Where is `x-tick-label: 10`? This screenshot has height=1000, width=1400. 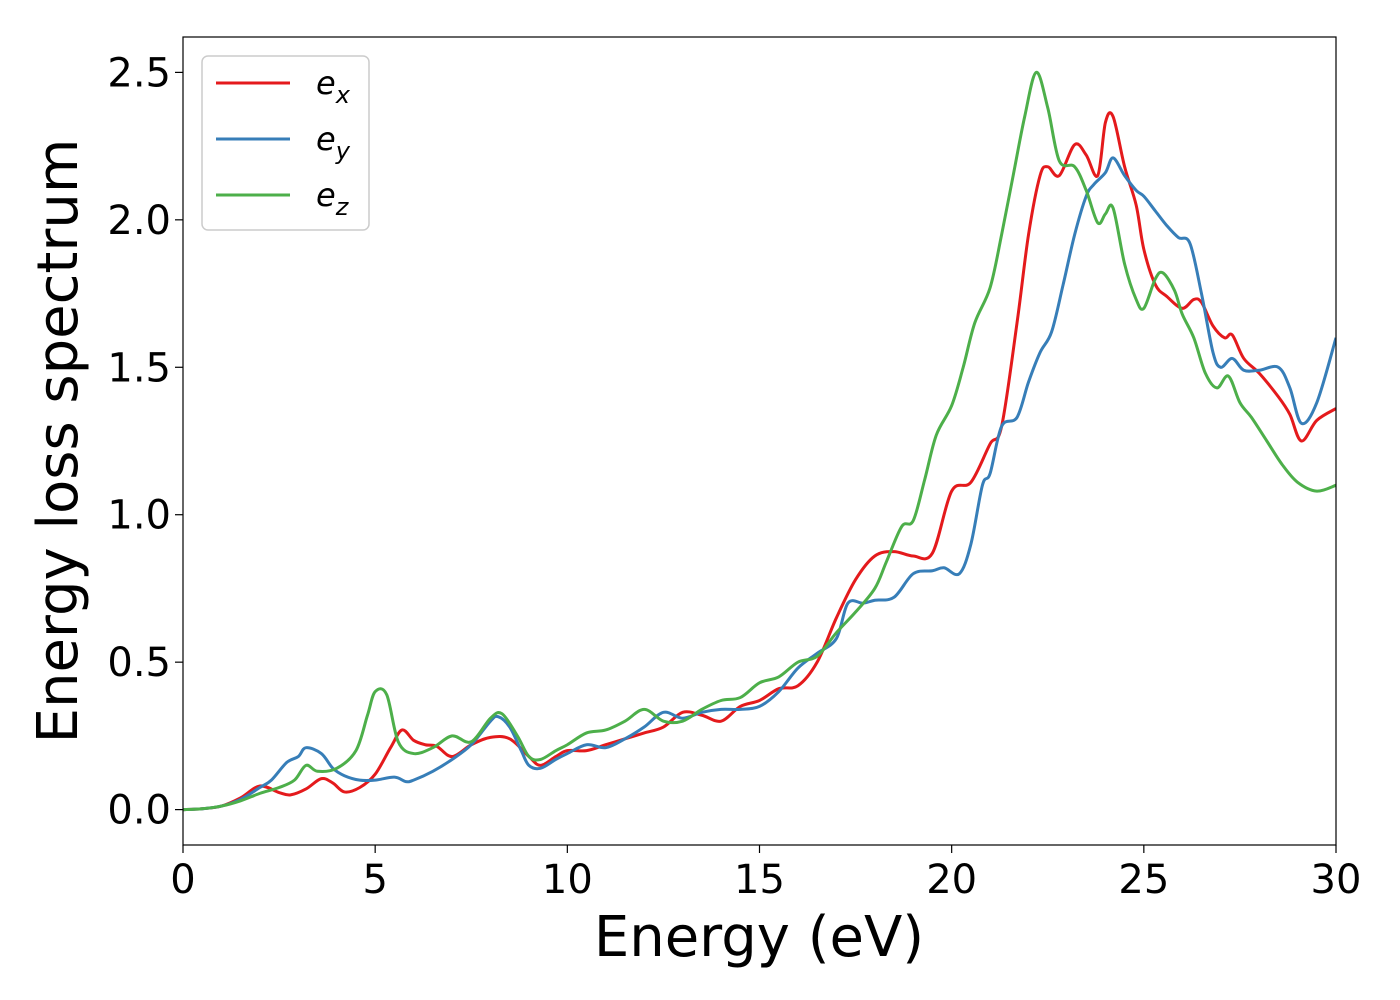 x-tick-label: 10 is located at coordinates (567, 880).